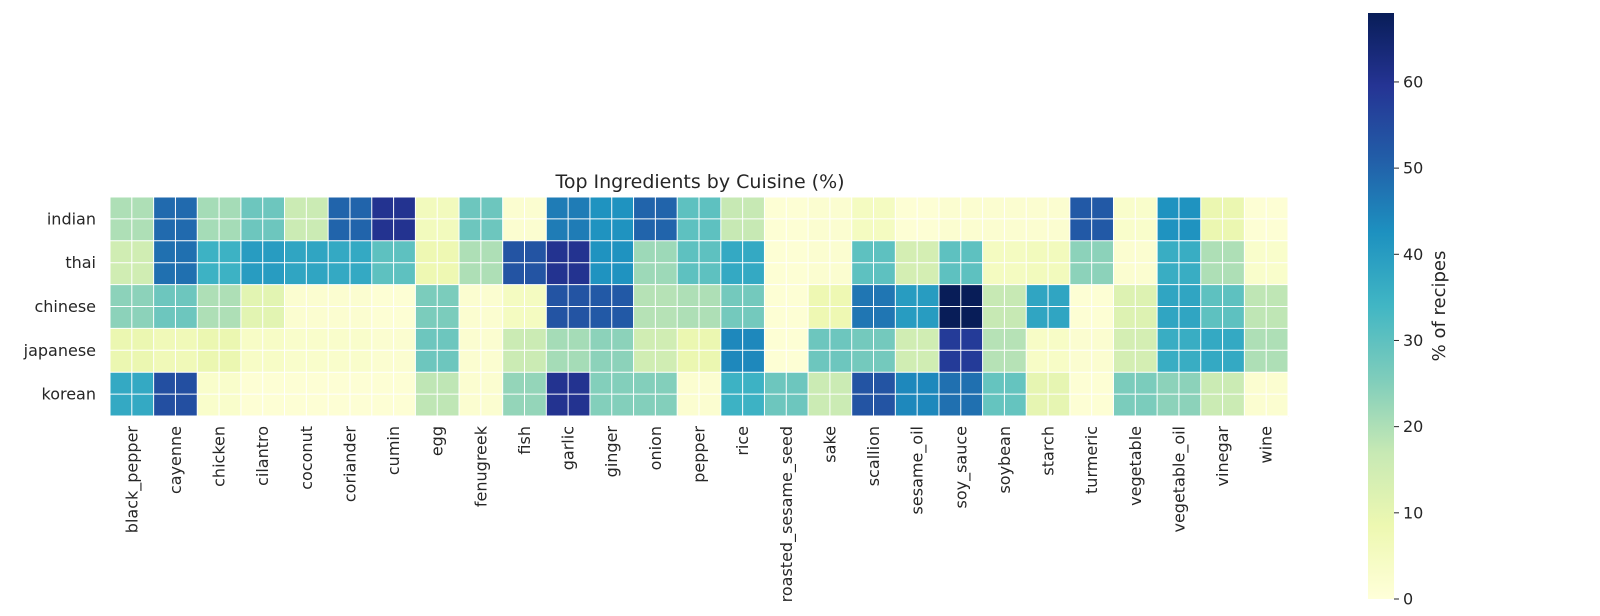 Image resolution: width=1600 pixels, height=616 pixels. Describe the element at coordinates (437, 441) in the screenshot. I see `column-label-egg: egg` at that location.